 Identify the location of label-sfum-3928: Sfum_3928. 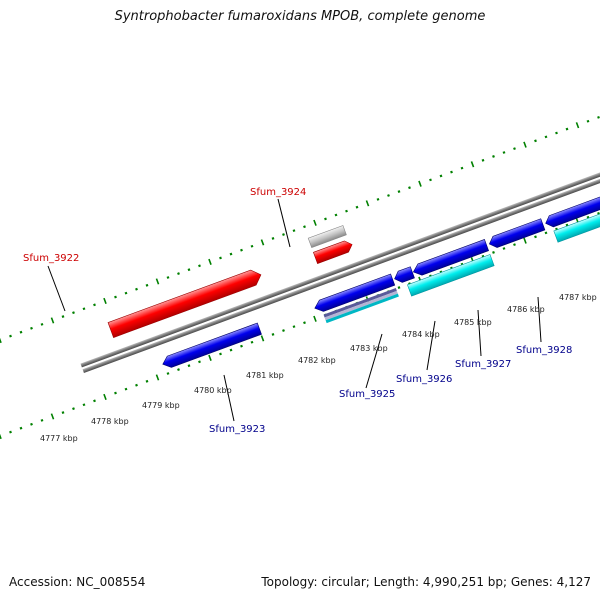
(544, 350).